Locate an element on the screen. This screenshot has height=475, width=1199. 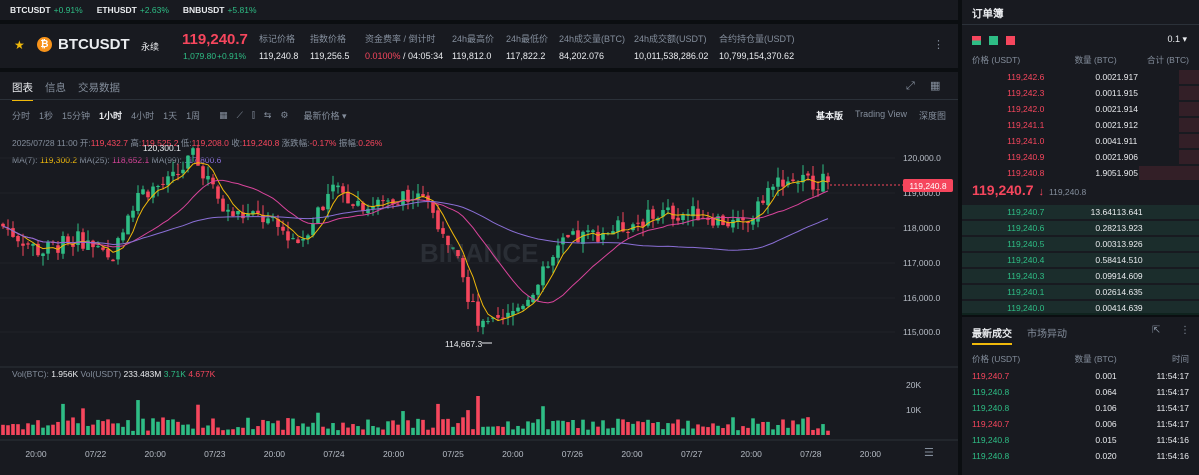
orderbook-row: 119,240.8 1.905 1.905 is located at coordinates (1080, 173).